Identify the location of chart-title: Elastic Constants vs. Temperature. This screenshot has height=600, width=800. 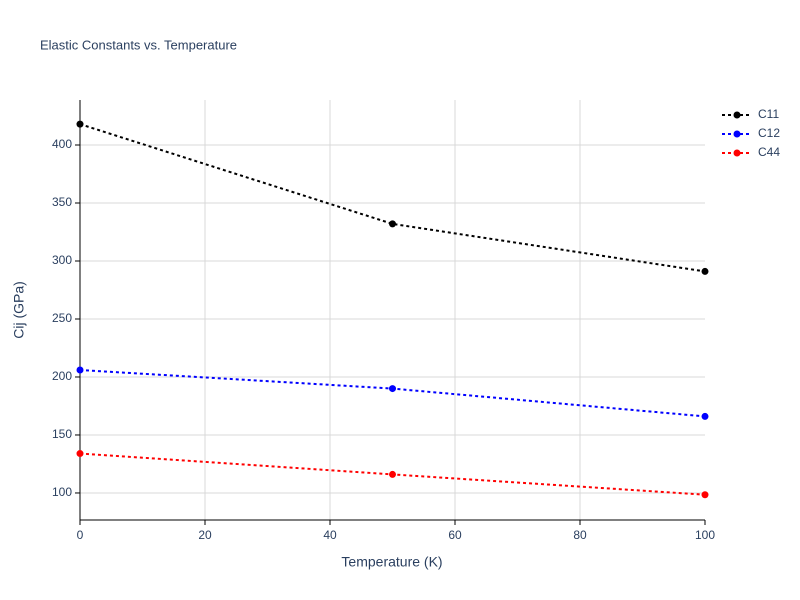
(138, 44).